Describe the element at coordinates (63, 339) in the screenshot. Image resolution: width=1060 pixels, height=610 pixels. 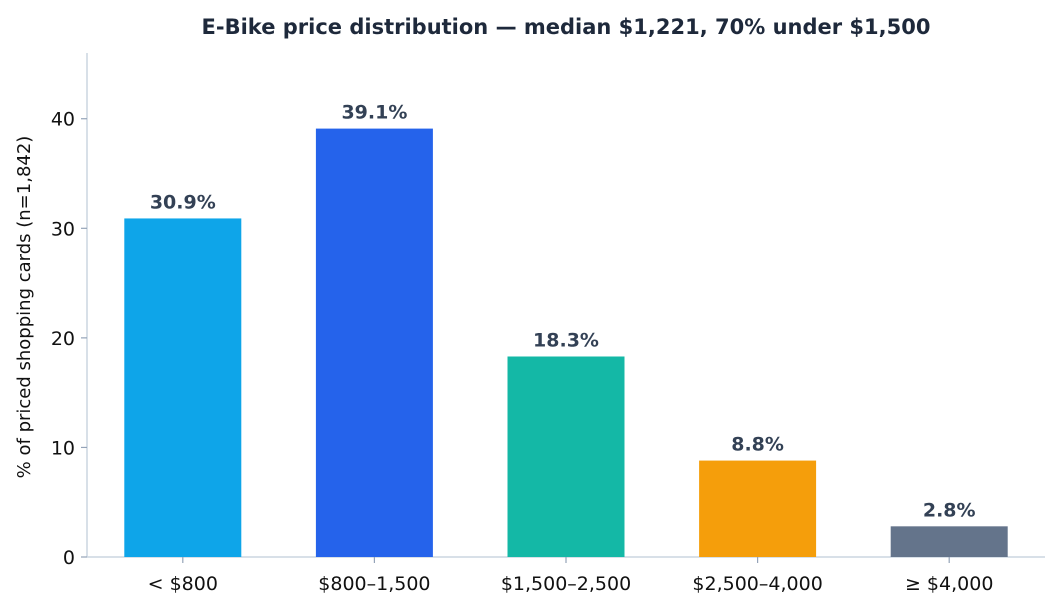
I see `y-tick-label: 20` at that location.